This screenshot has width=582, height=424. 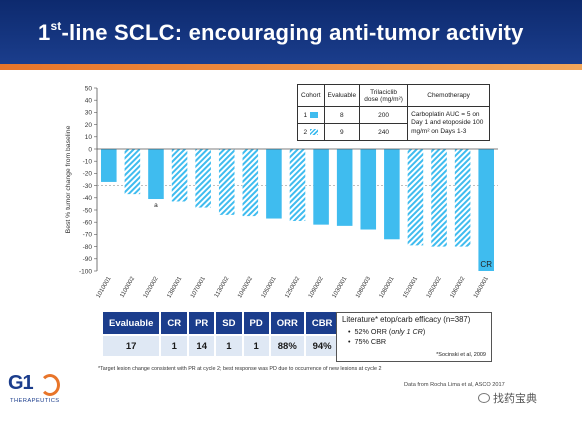 I want to click on pr-header: PR, so click(x=203, y=323).